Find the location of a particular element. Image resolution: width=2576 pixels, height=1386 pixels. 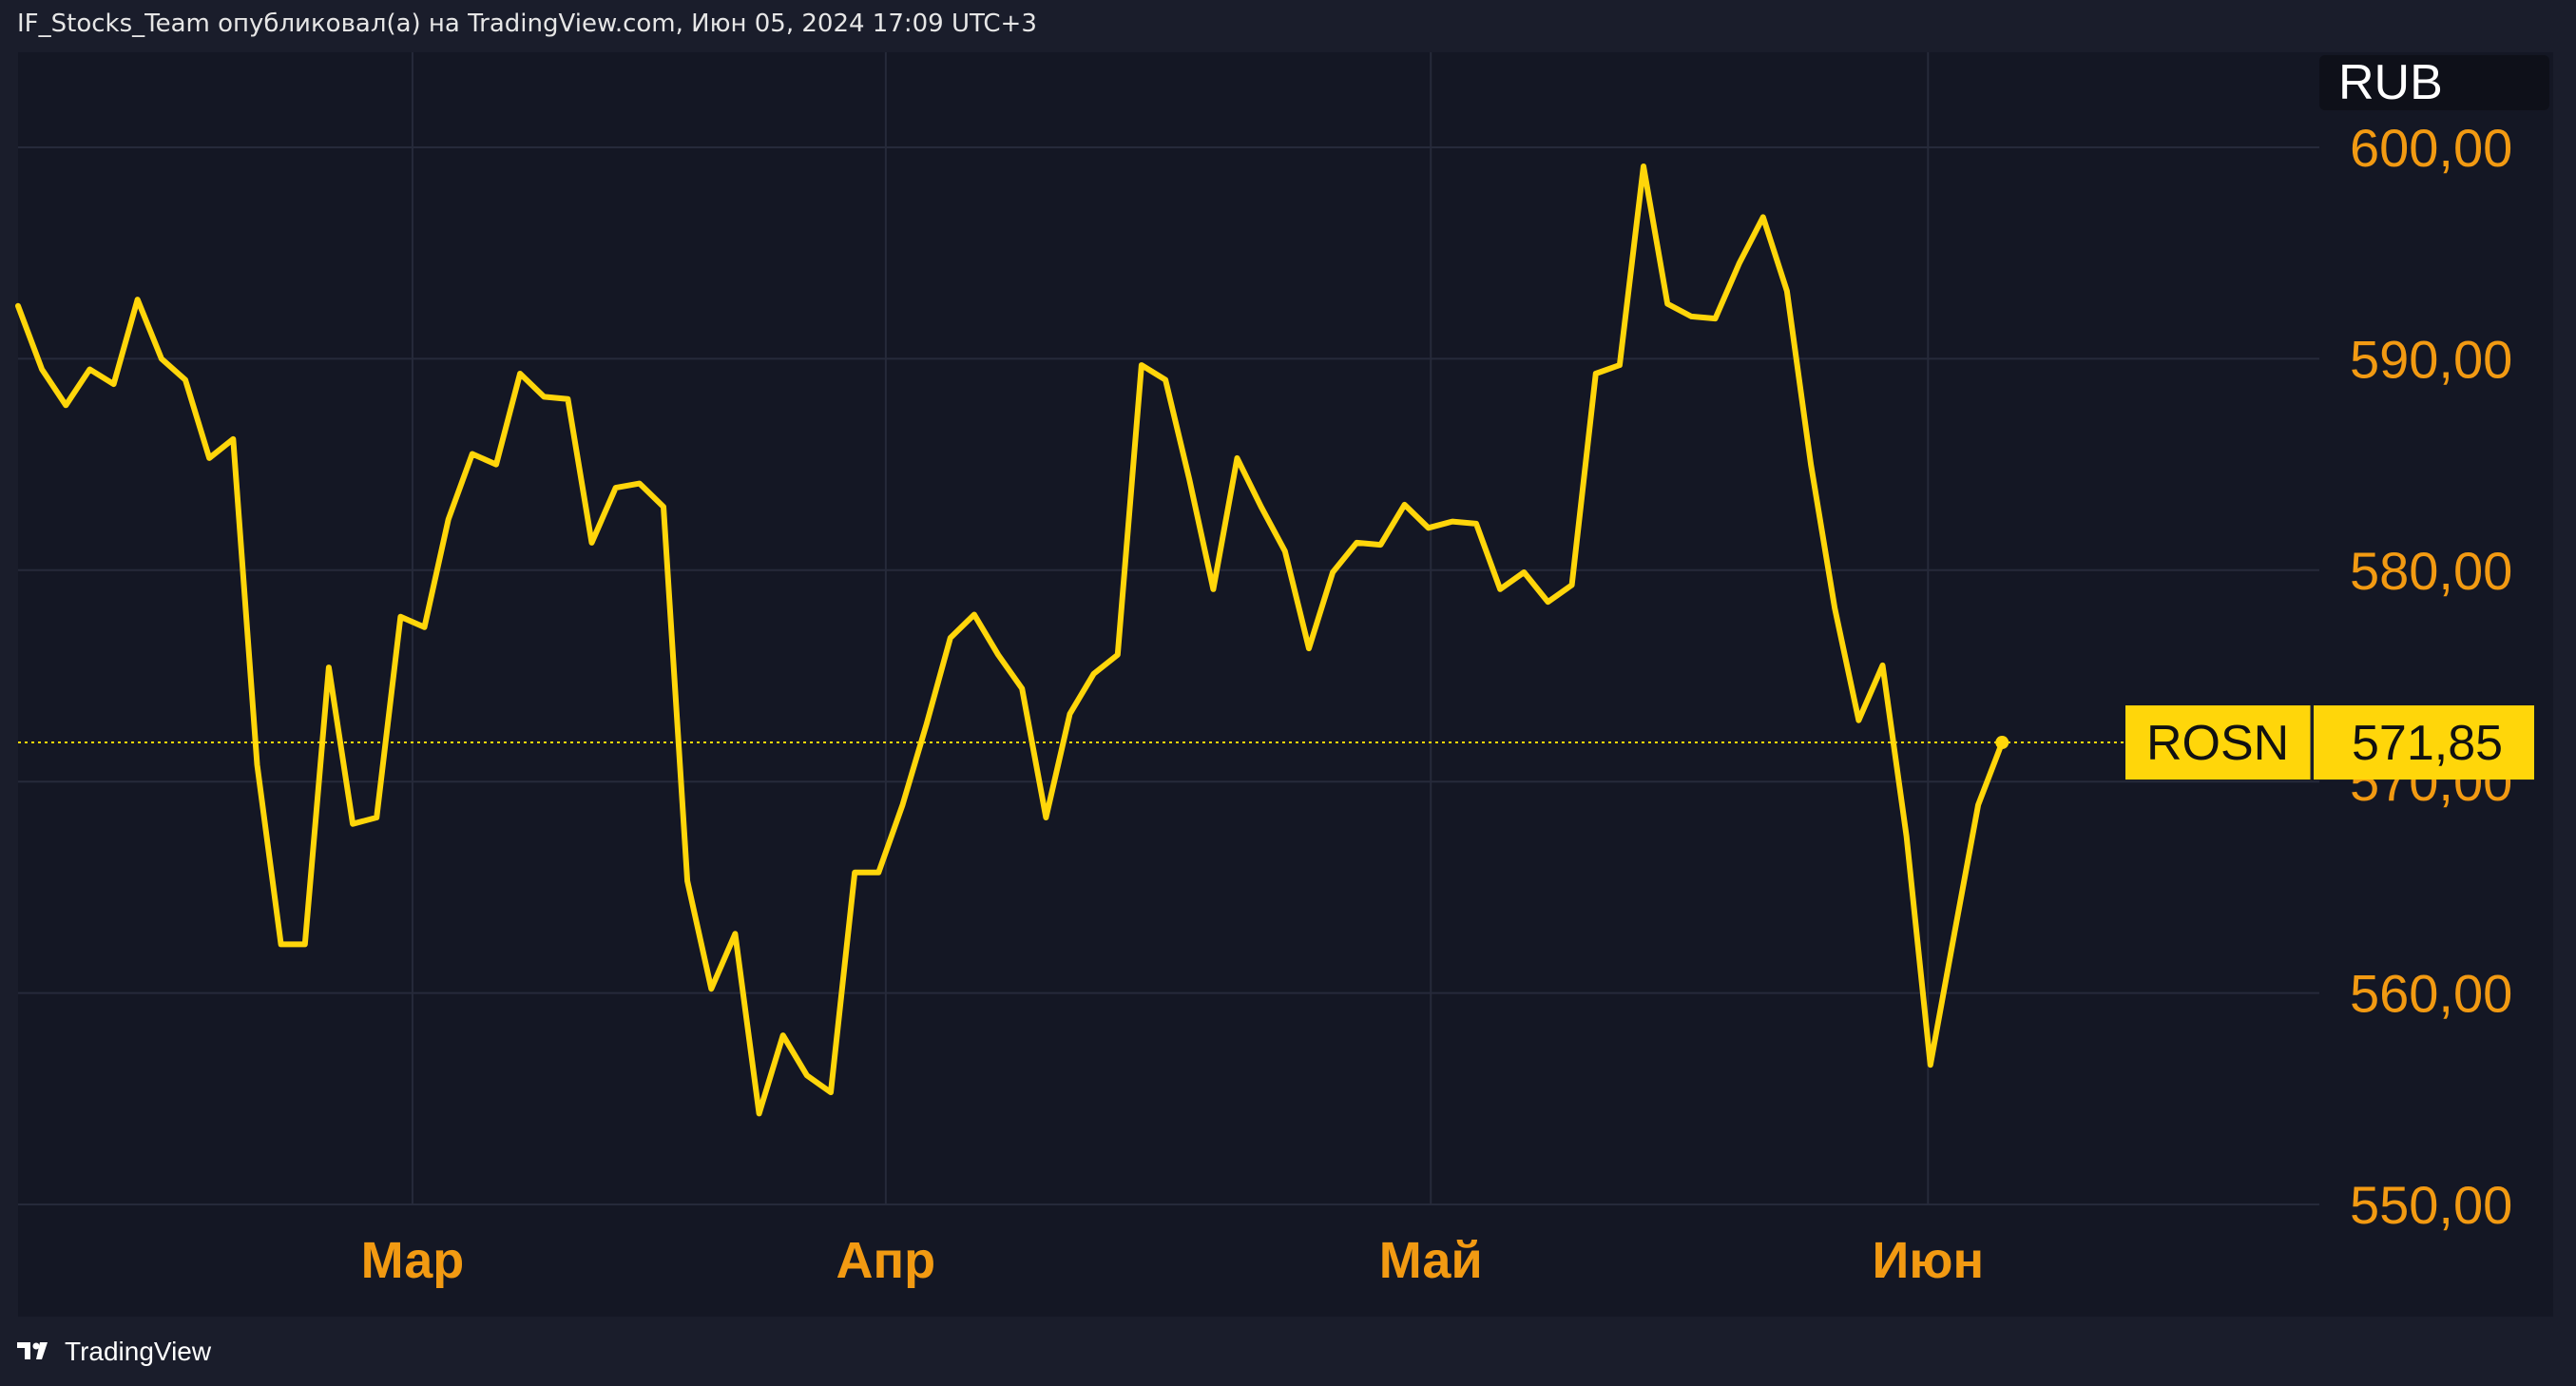

price-tick-label: 600,00 is located at coordinates (2431, 148).